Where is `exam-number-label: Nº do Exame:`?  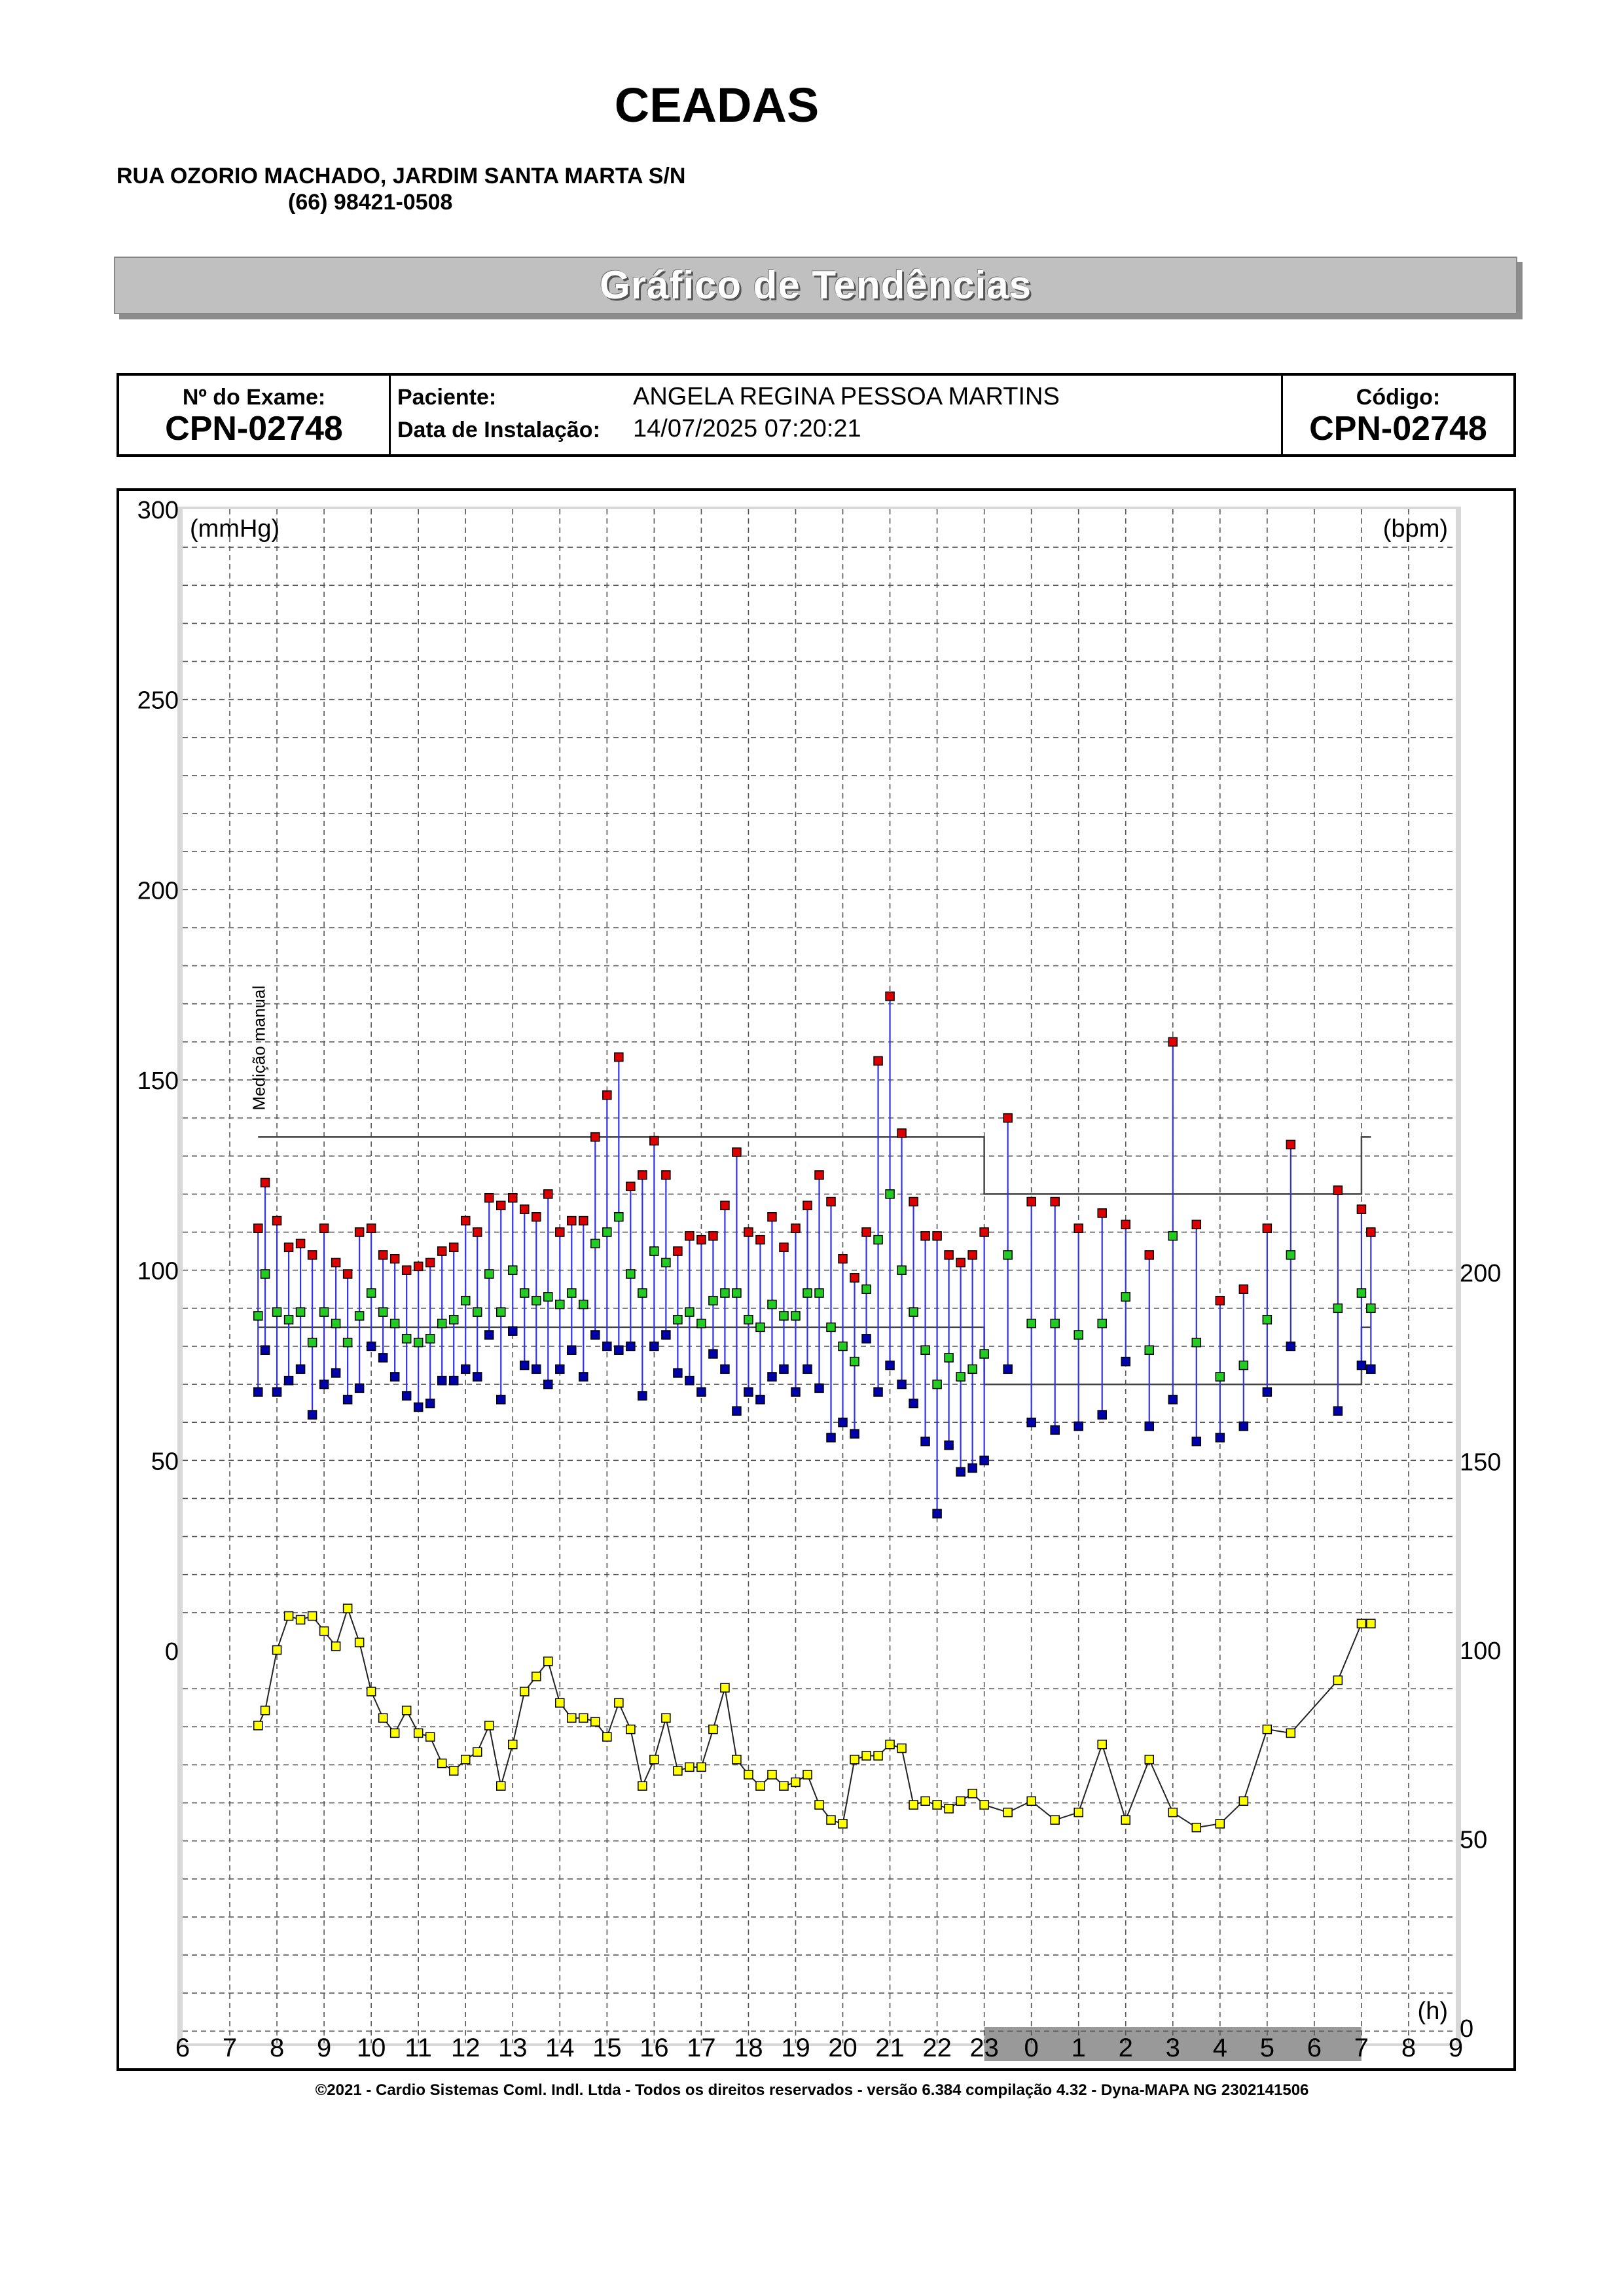 exam-number-label: Nº do Exame: is located at coordinates (254, 397).